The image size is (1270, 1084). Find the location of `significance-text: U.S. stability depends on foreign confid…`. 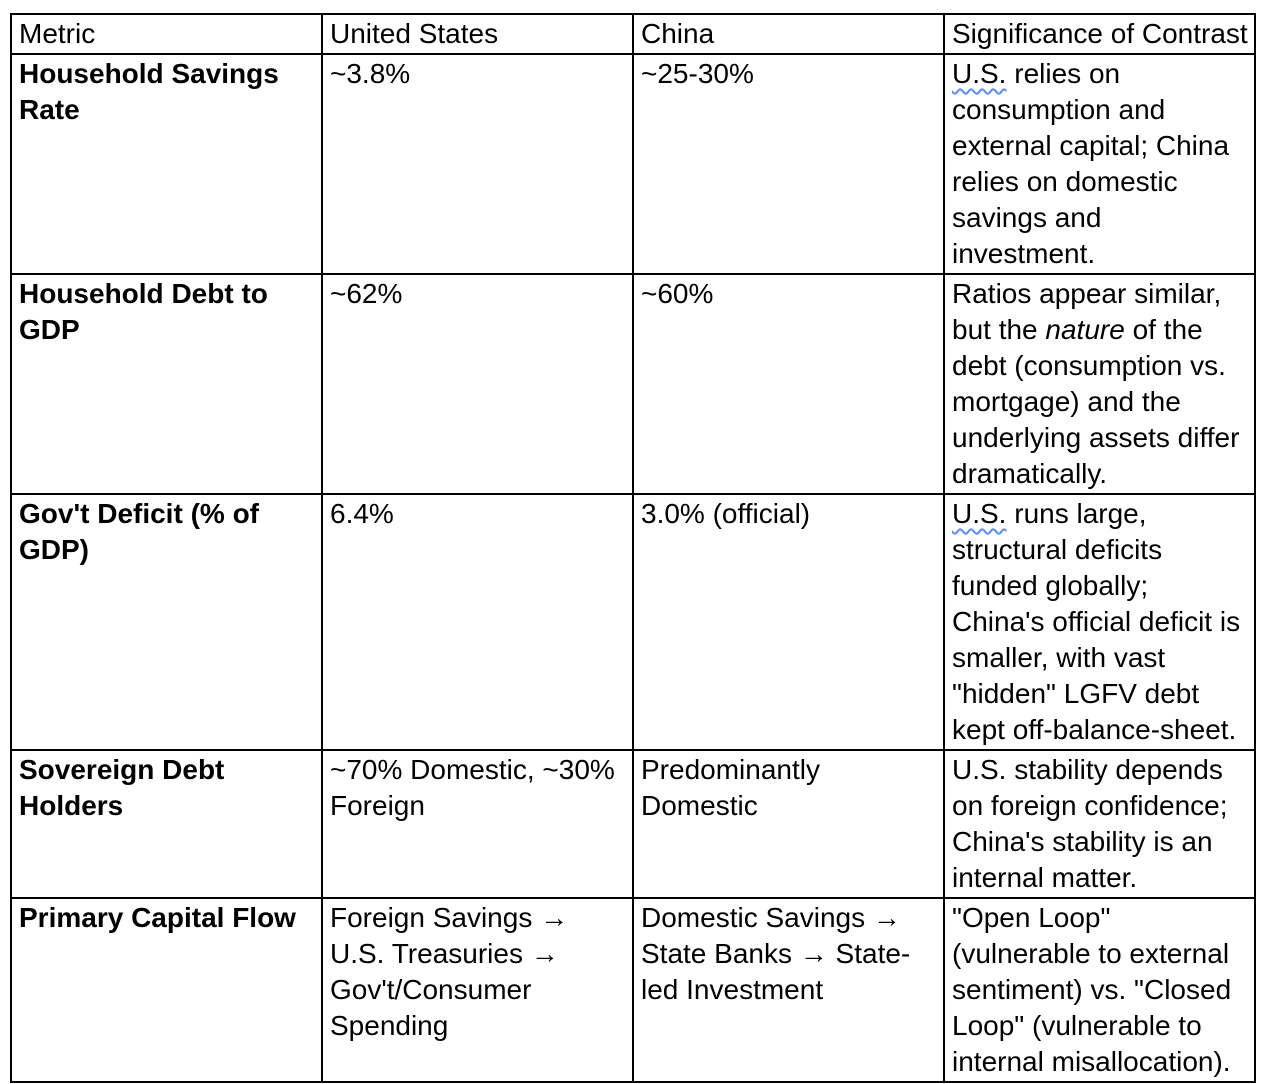

significance-text: U.S. stability depends on foreign confid… is located at coordinates (1090, 823).